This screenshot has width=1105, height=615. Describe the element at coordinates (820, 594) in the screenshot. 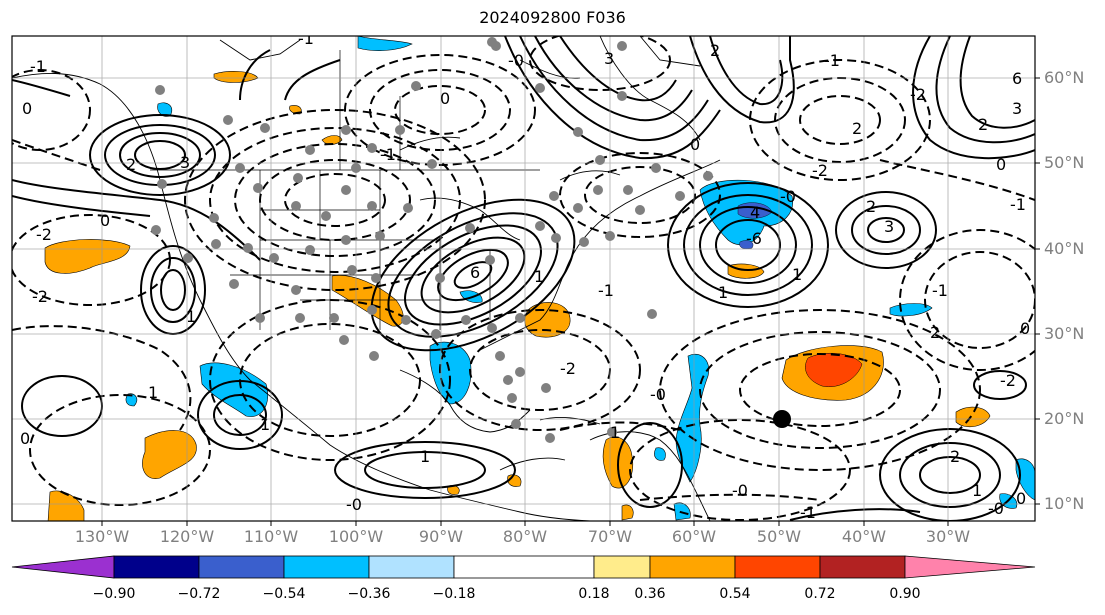

I see `colorbar-tick-label: 0.72` at that location.